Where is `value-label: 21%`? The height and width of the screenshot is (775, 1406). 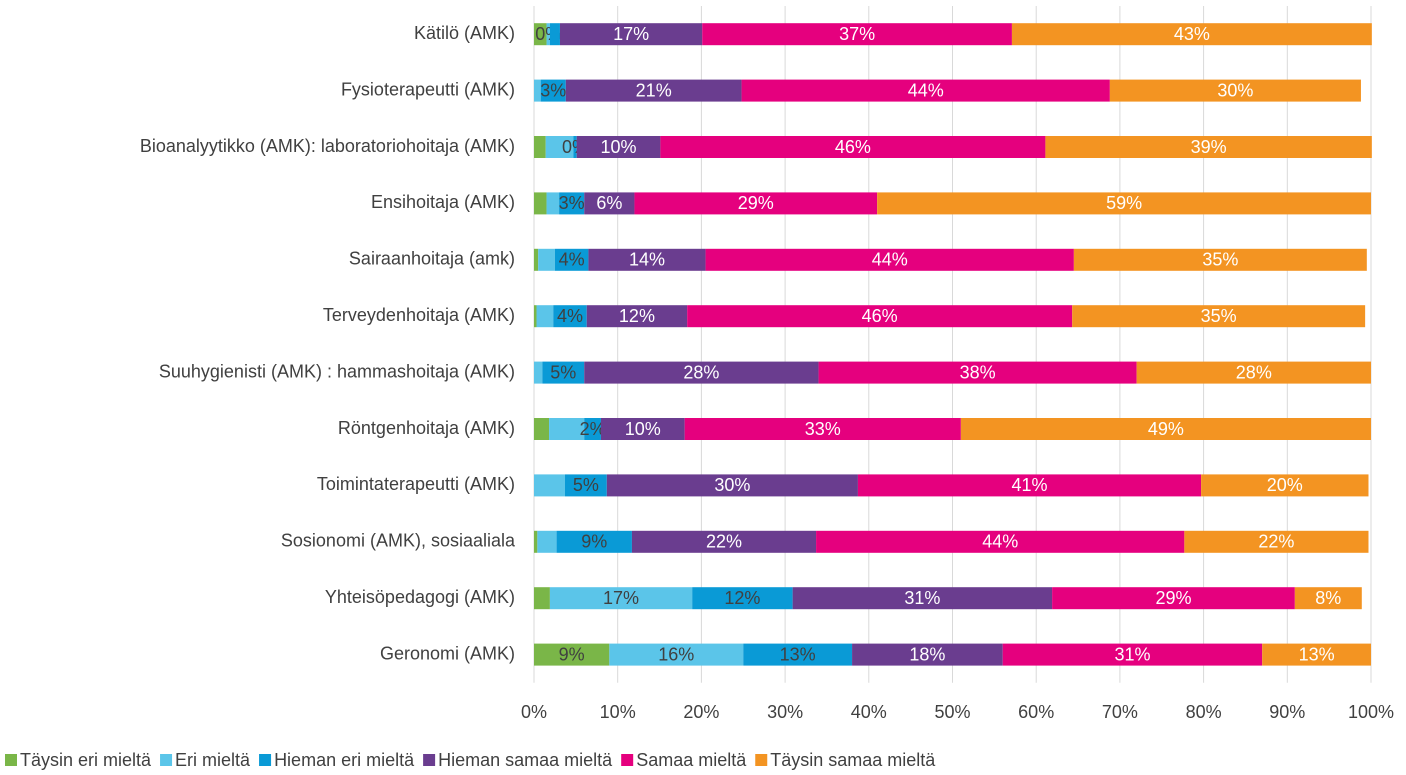
value-label: 21% is located at coordinates (654, 90).